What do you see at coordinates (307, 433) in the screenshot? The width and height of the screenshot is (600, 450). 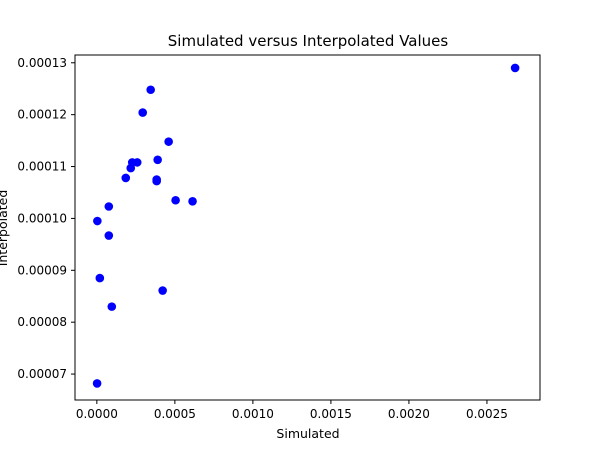 I see `x-axis-label: Simulated` at bounding box center [307, 433].